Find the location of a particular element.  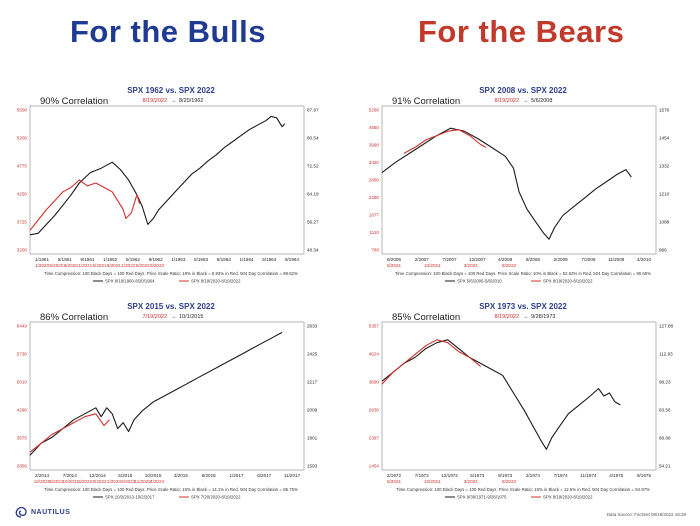

right-tick-label: 68.88 is located at coordinates (665, 438).